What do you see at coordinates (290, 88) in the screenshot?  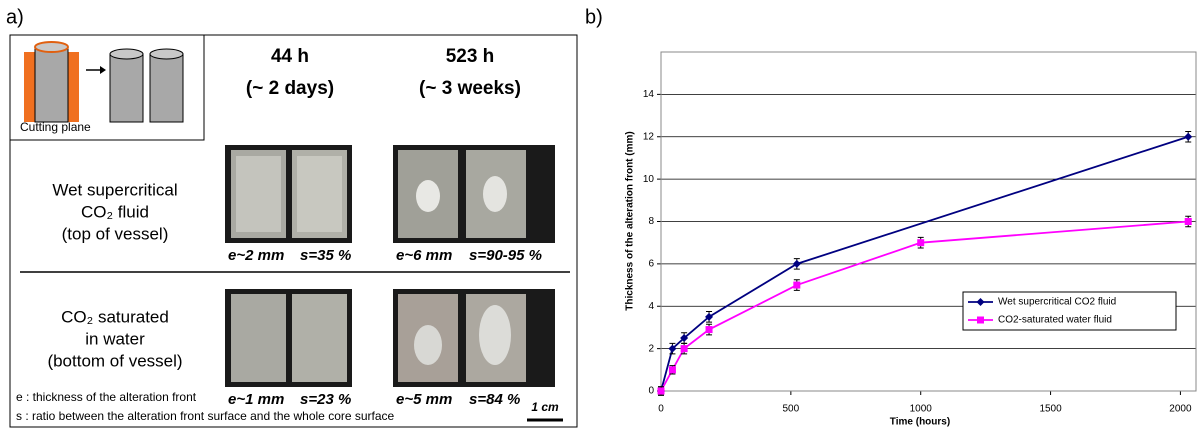 I see `column-duration: (~ 2 days)` at bounding box center [290, 88].